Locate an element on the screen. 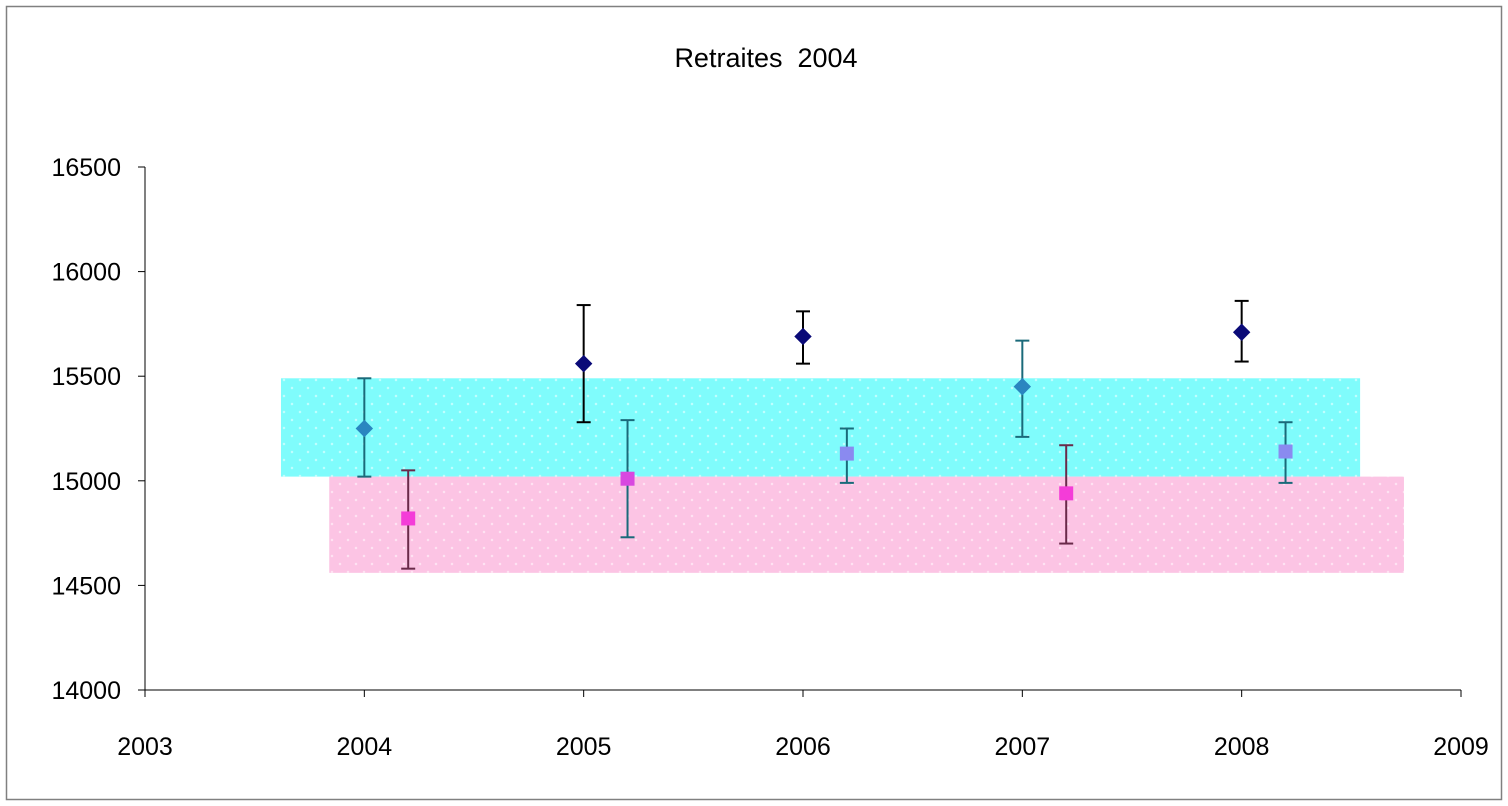 This screenshot has width=1508, height=806. x-tick-label-0: 2003 is located at coordinates (145, 747).